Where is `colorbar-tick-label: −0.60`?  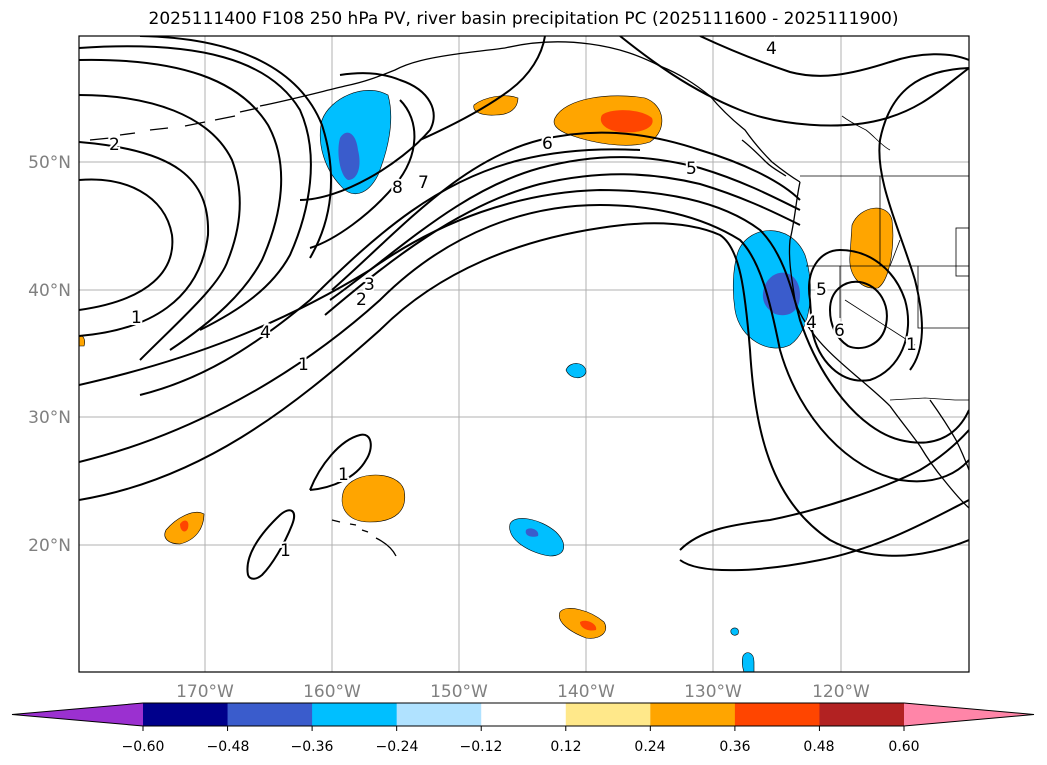 colorbar-tick-label: −0.60 is located at coordinates (143, 747).